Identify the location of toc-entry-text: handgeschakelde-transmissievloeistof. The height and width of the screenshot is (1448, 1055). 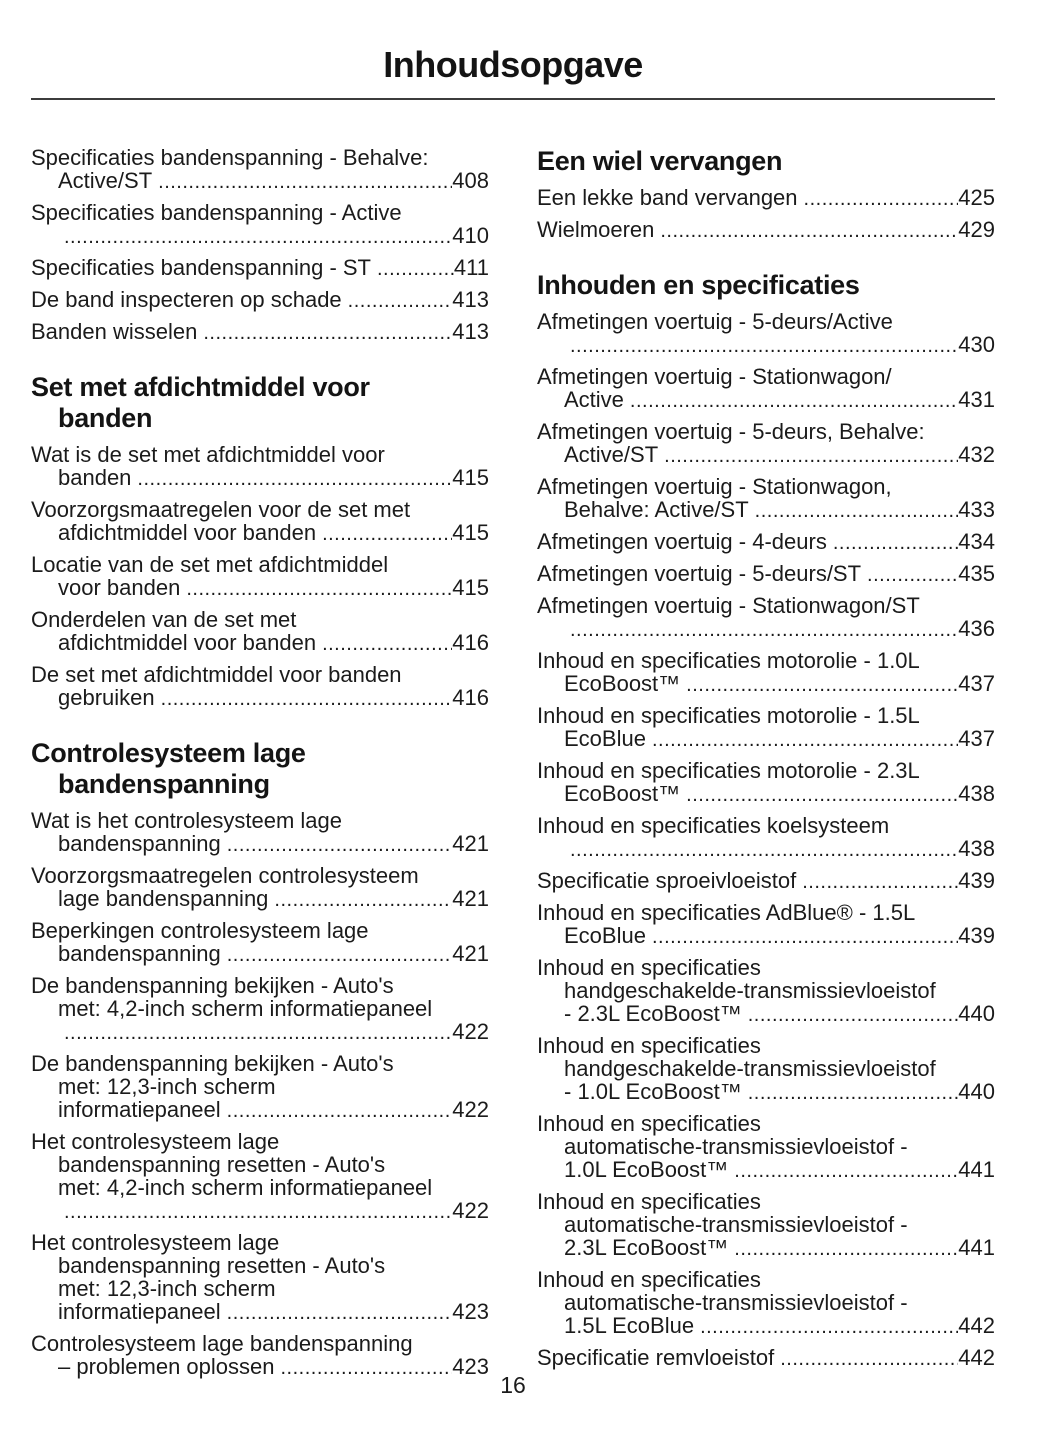
(750, 1068).